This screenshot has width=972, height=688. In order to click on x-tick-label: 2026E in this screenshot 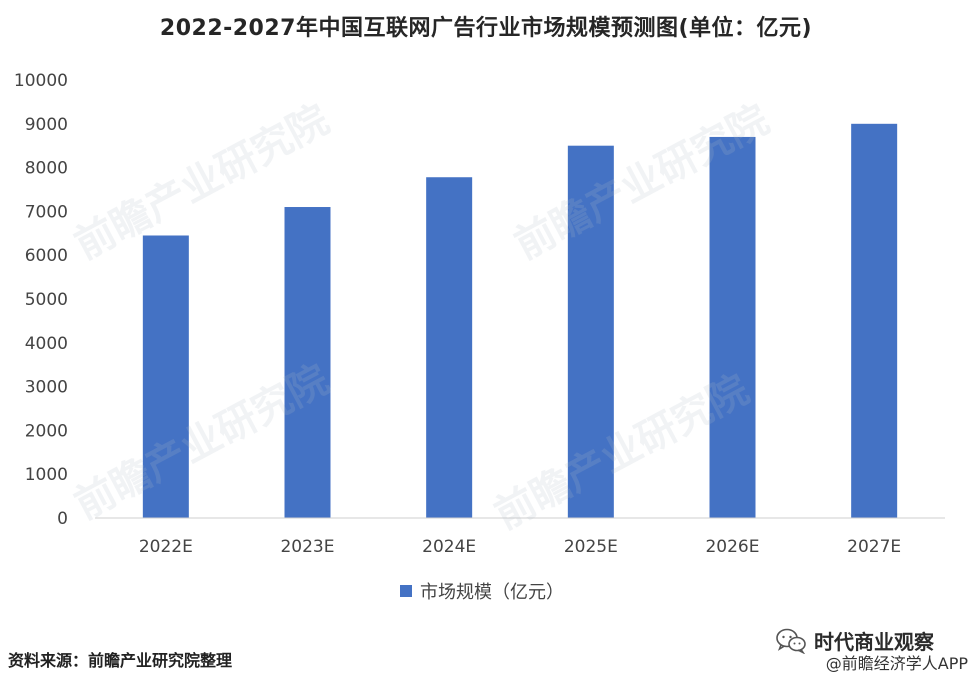, I will do `click(732, 547)`.